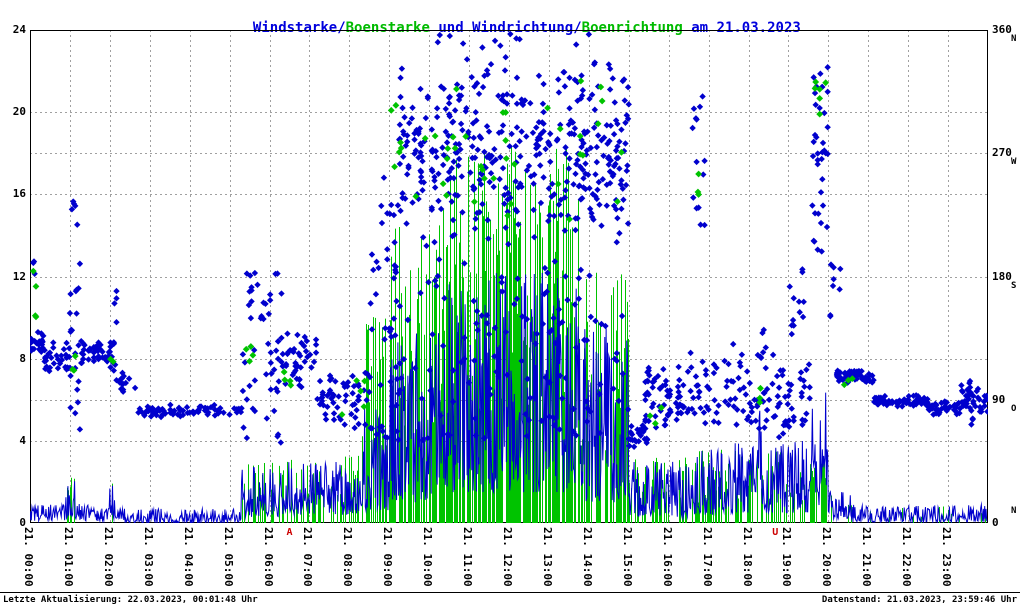 The height and width of the screenshot is (606, 1020). Describe the element at coordinates (827, 557) in the screenshot. I see `x-tick-label: 21. 20:00` at that location.